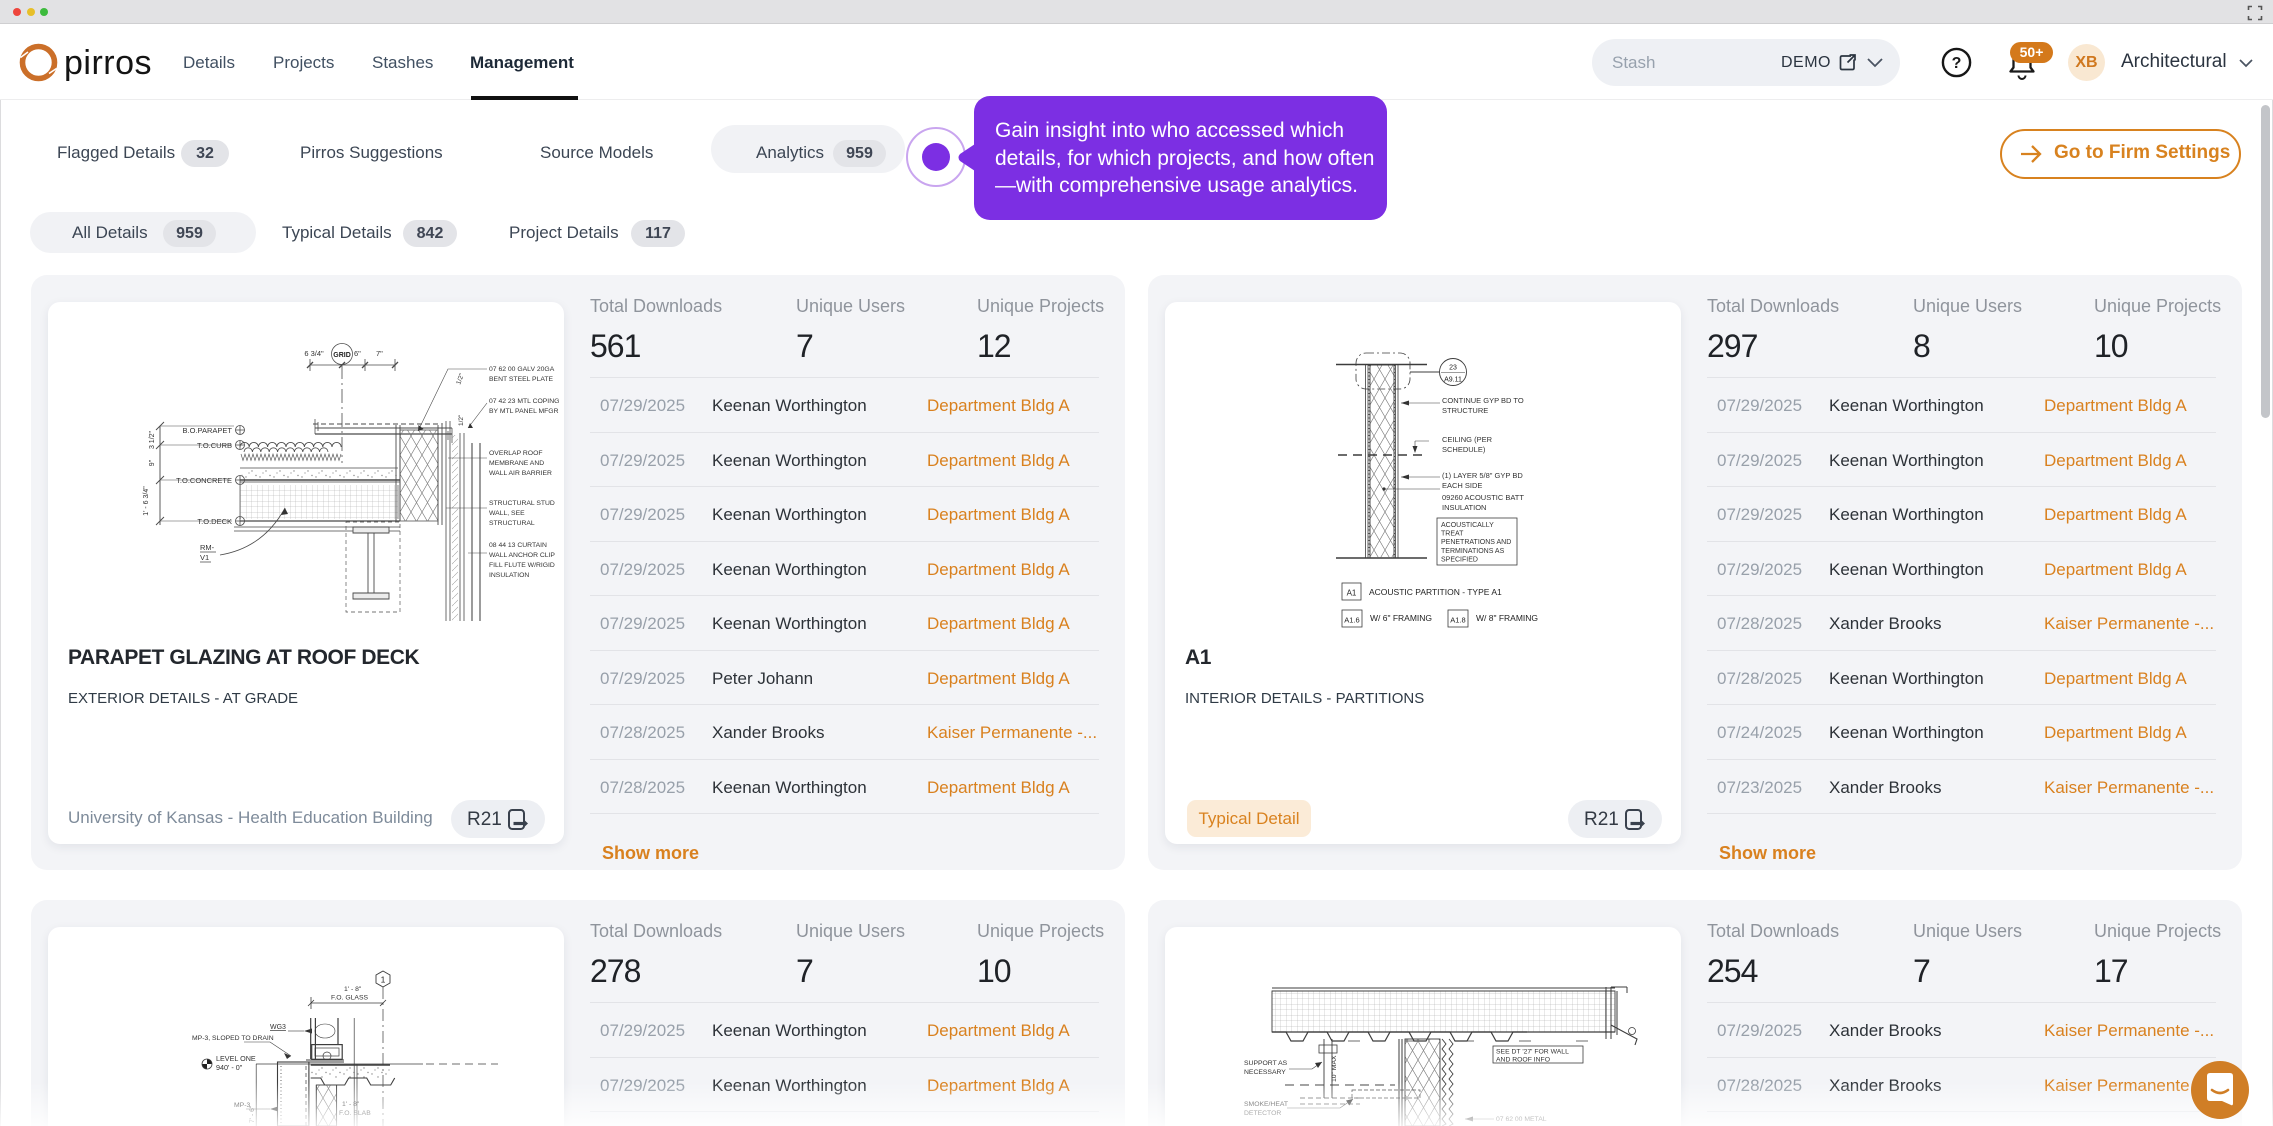 The height and width of the screenshot is (1126, 2273). What do you see at coordinates (1262, 1113) in the screenshot?
I see `svg-text: DETECTOR` at bounding box center [1262, 1113].